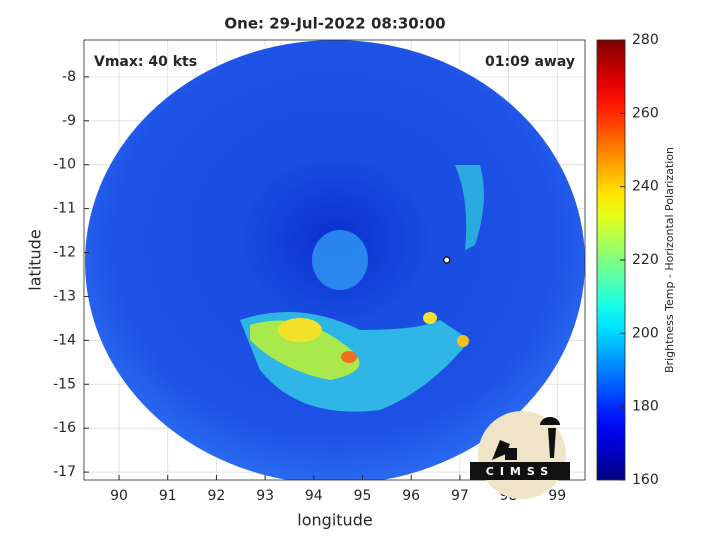  I want to click on logo-band, so click(520, 471).